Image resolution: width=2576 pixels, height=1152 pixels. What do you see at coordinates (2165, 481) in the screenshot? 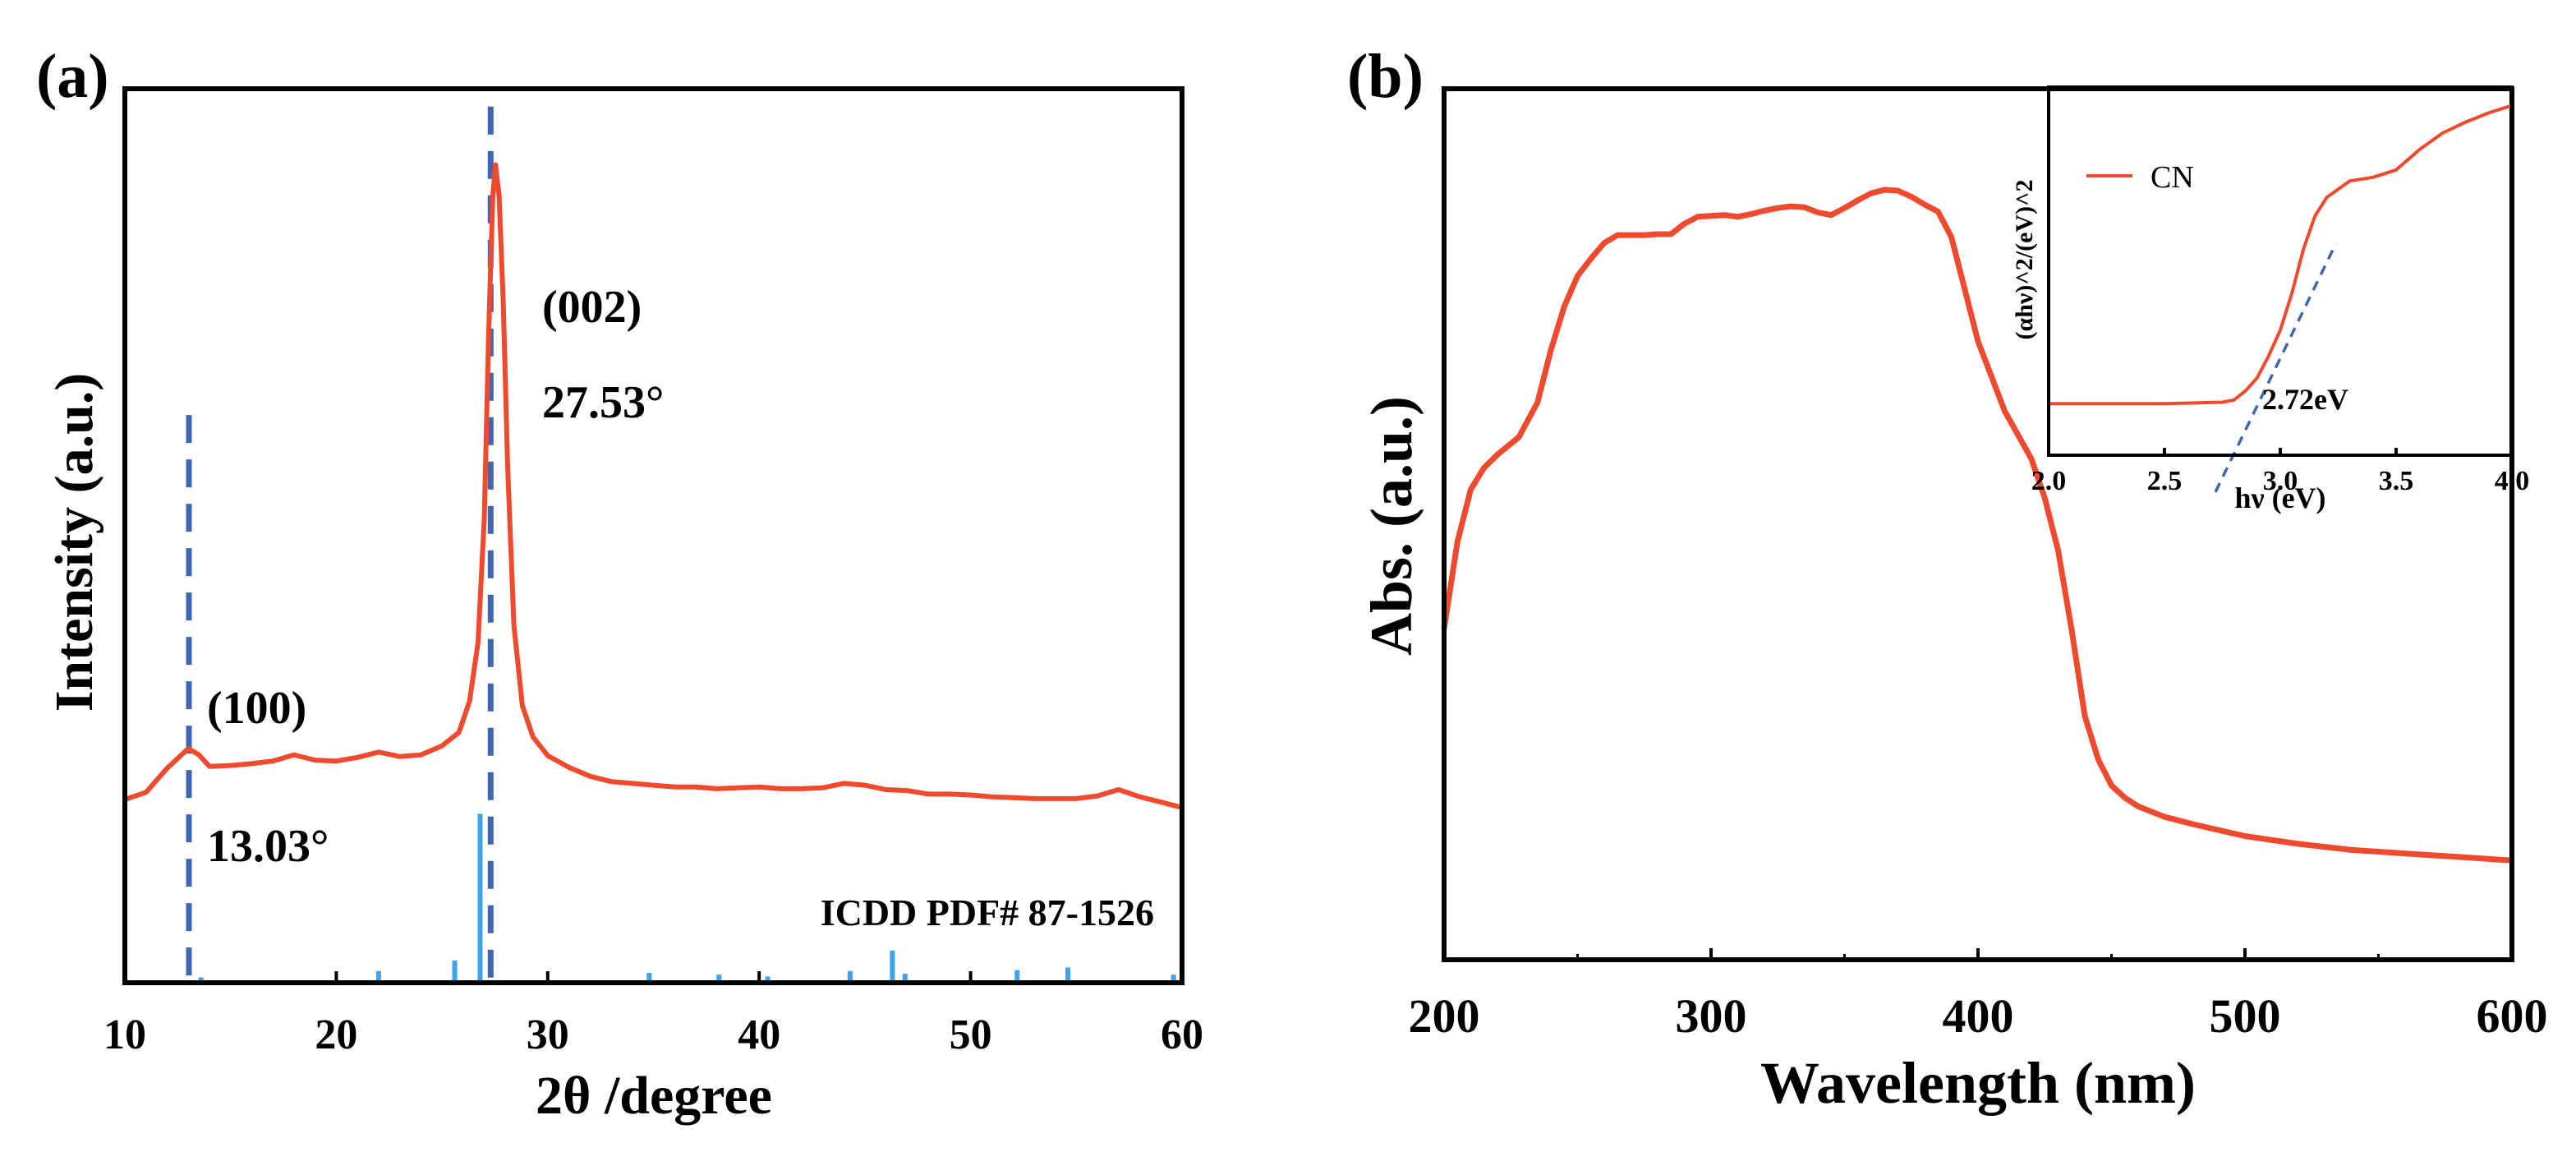
I see `x-inset-tick-label-2.5: 2.5` at bounding box center [2165, 481].